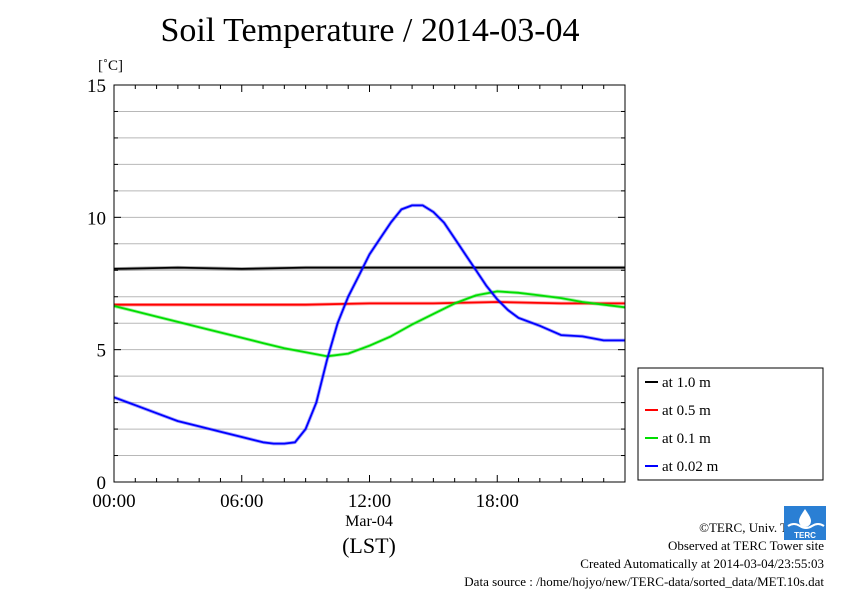  I want to click on x-tick-label: 00:00, so click(113, 501).